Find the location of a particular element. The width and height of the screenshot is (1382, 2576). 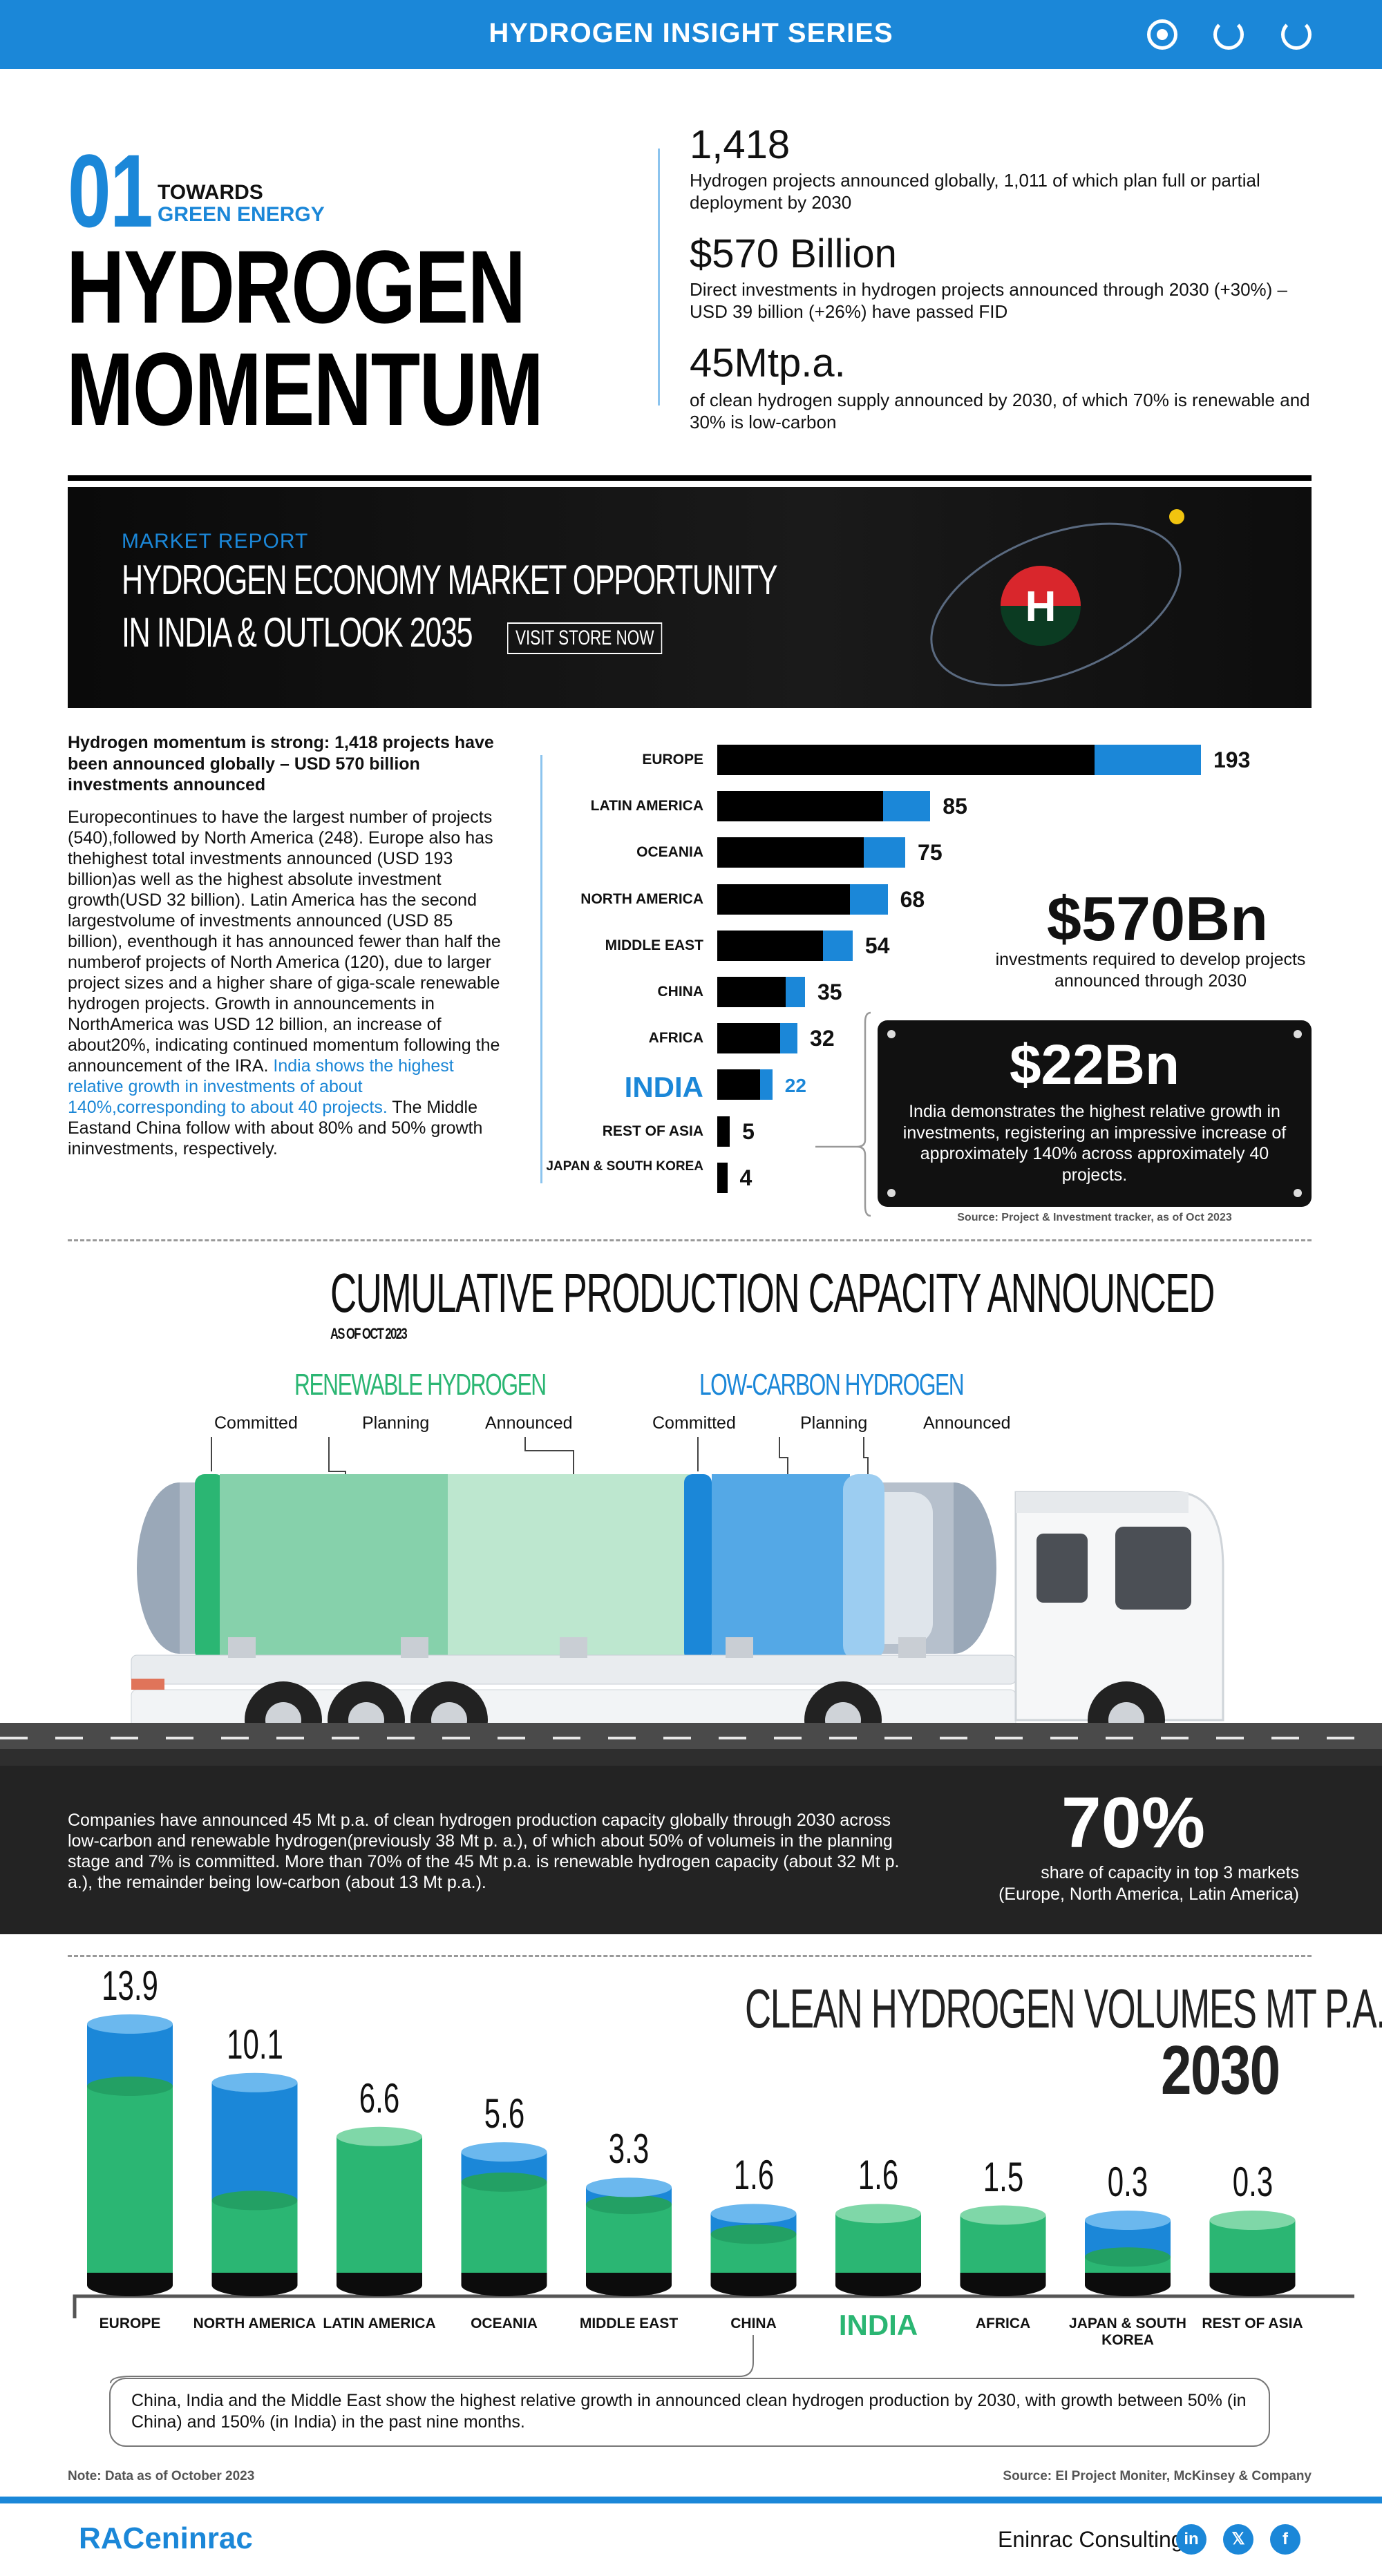

india-investment-card is located at coordinates (1095, 1114).